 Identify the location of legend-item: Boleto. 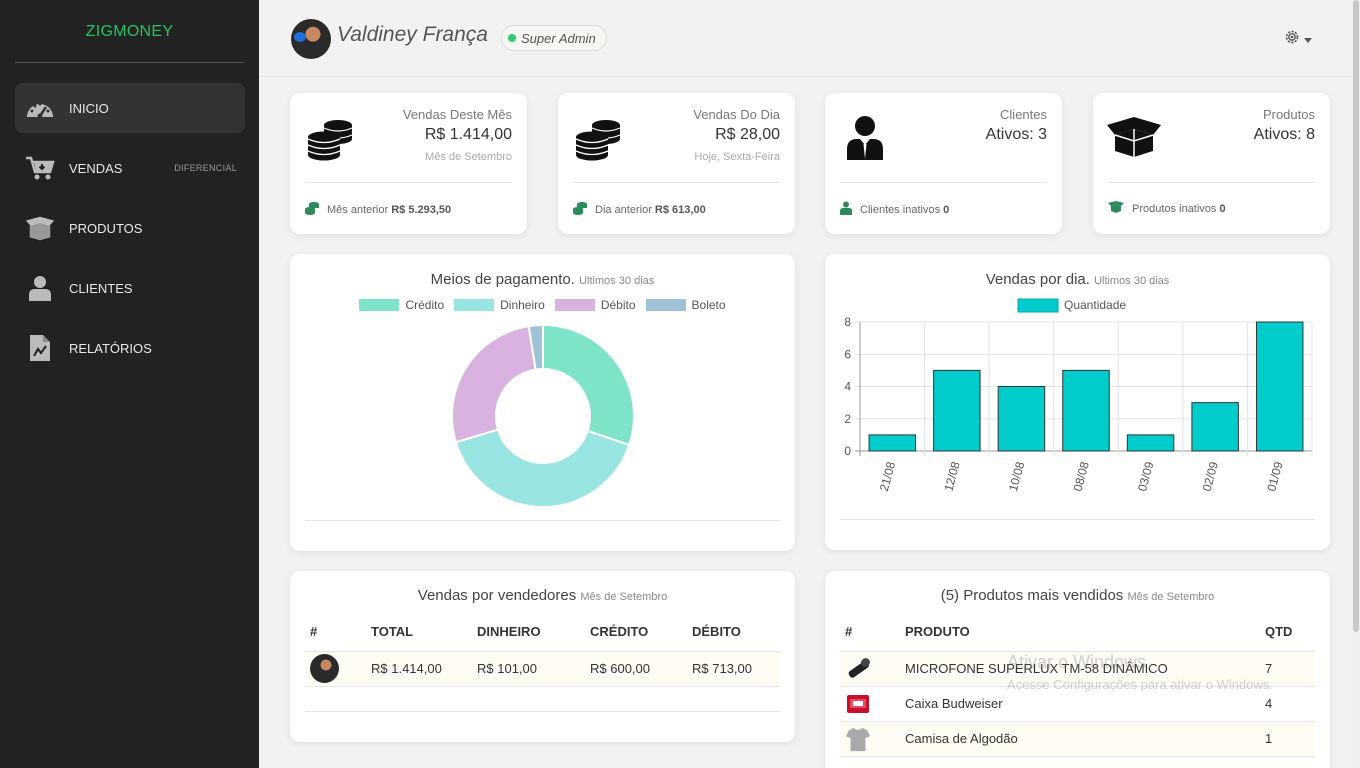
(685, 305).